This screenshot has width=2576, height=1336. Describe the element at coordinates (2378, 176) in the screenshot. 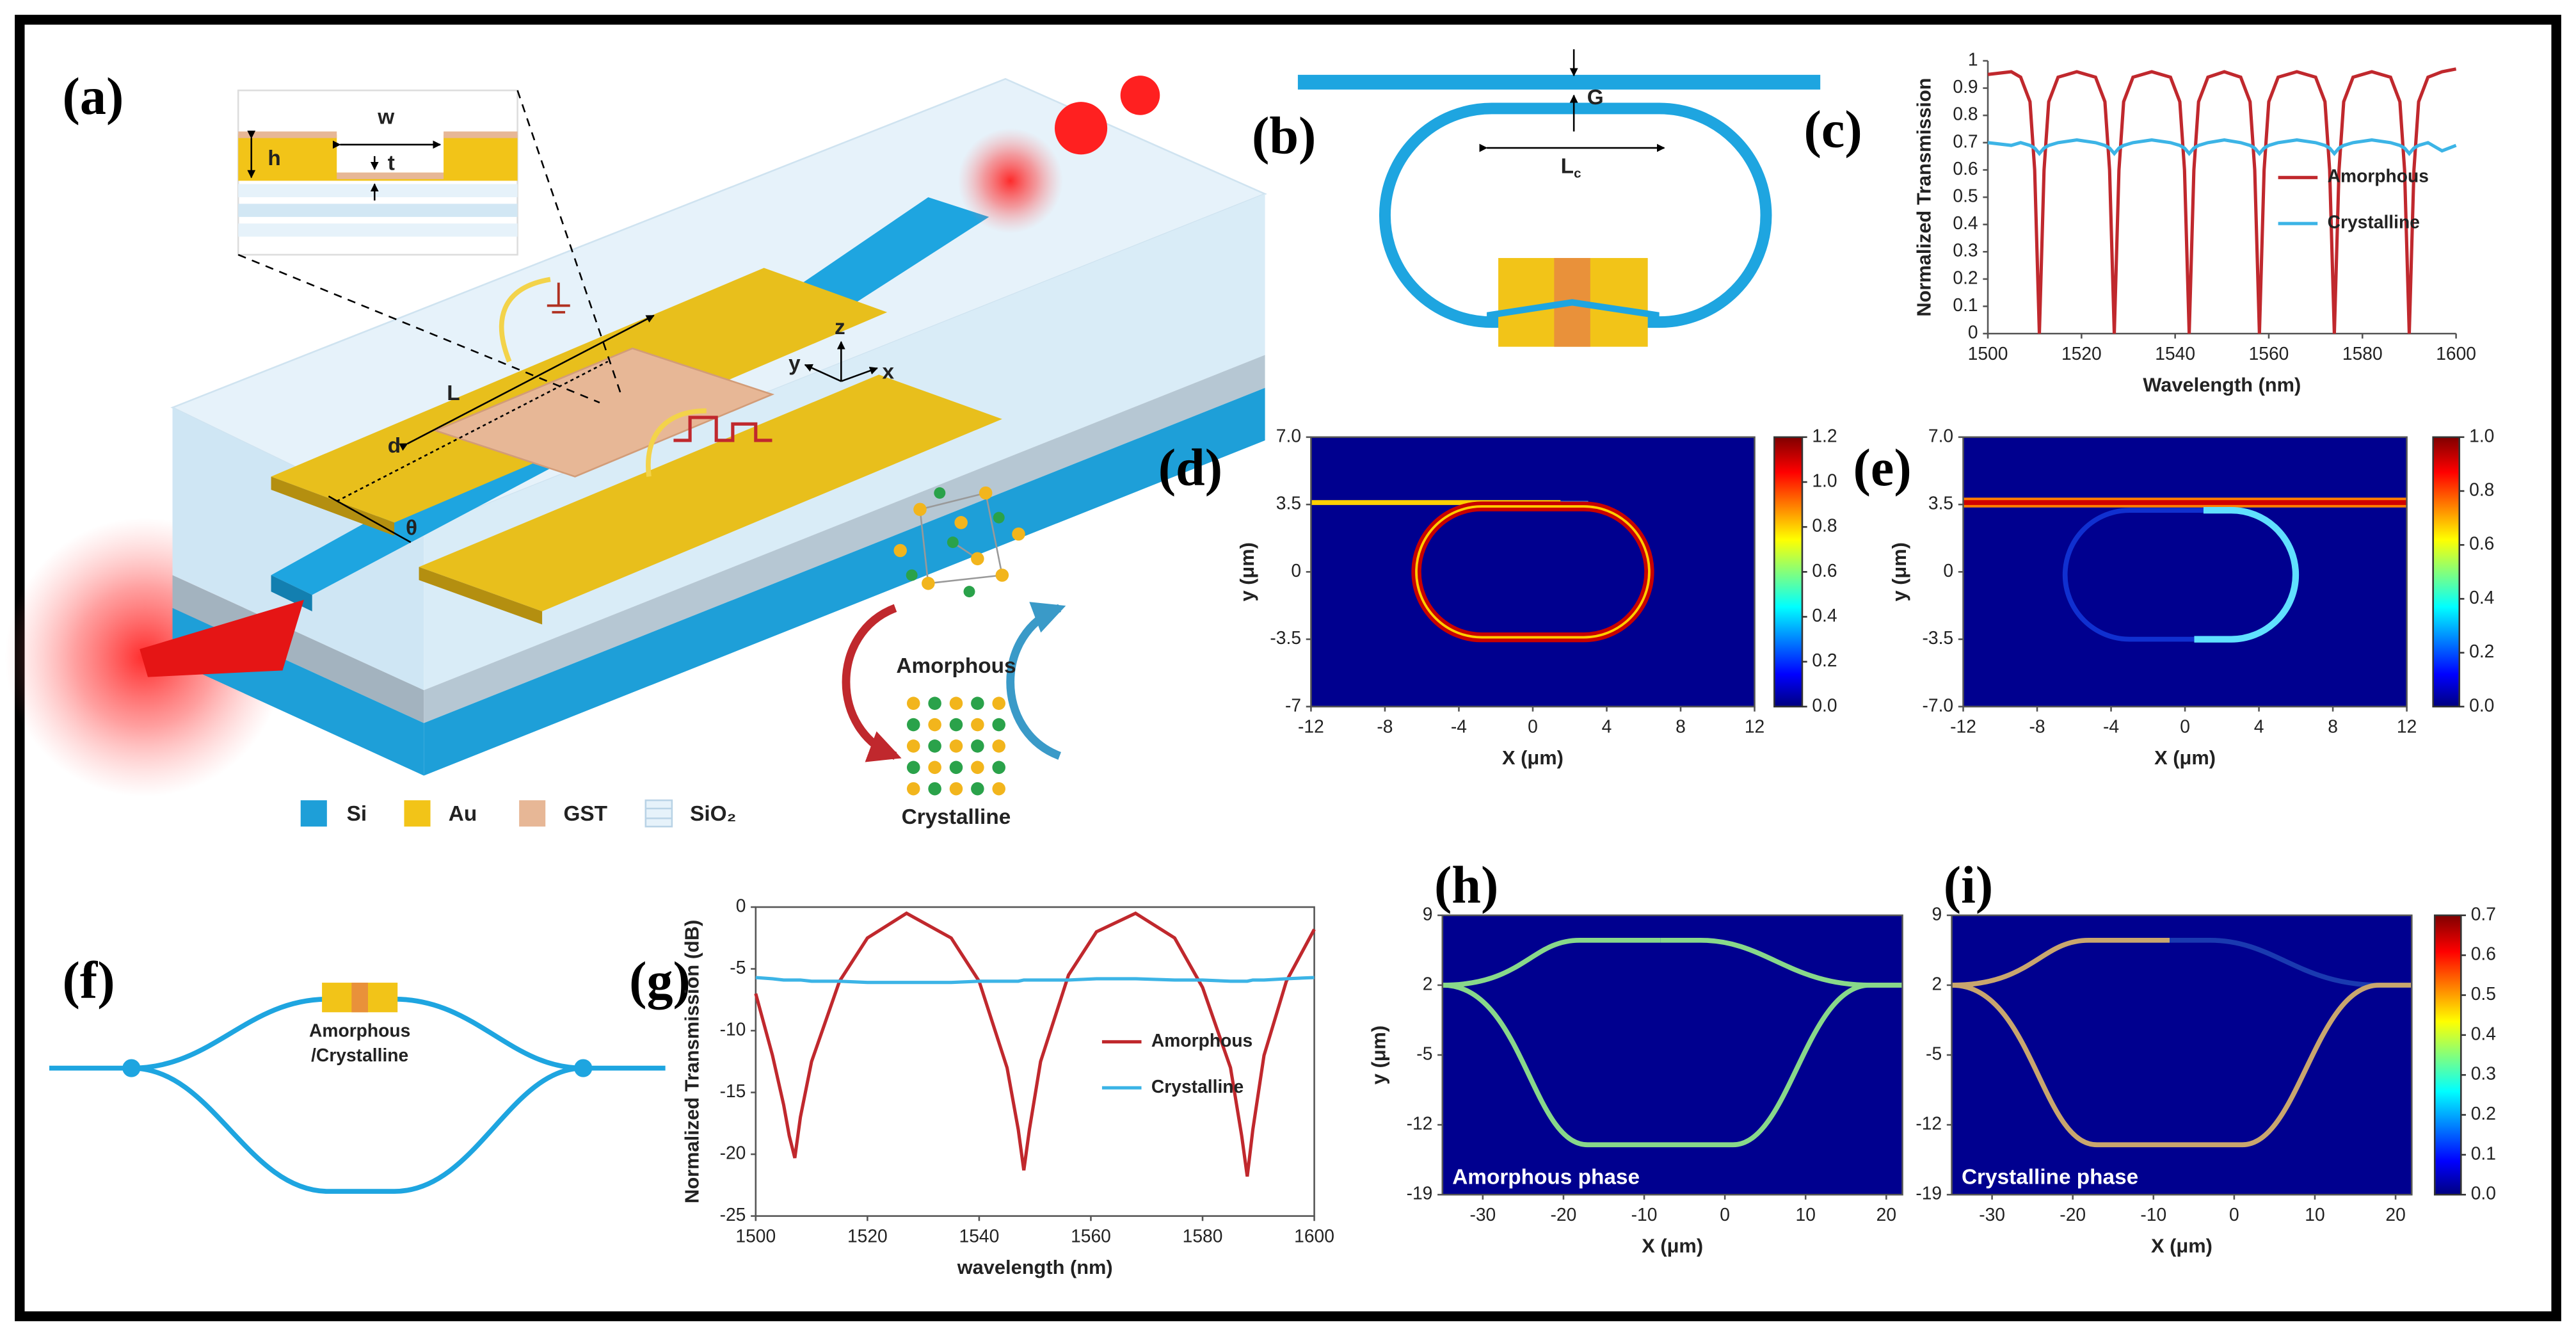

I see `legend-label: Amorphous` at that location.